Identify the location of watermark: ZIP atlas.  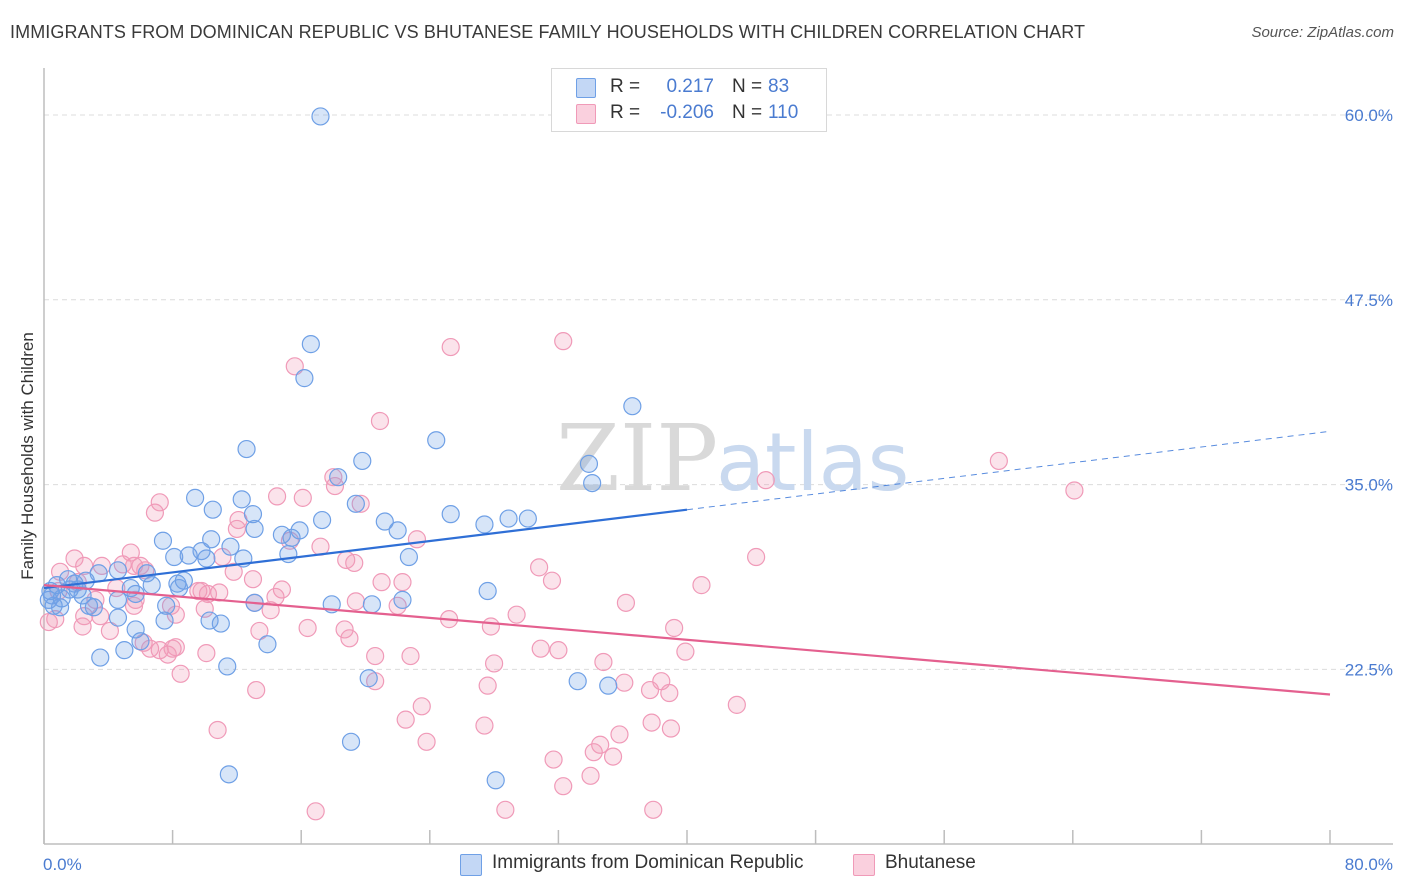
(732, 458).